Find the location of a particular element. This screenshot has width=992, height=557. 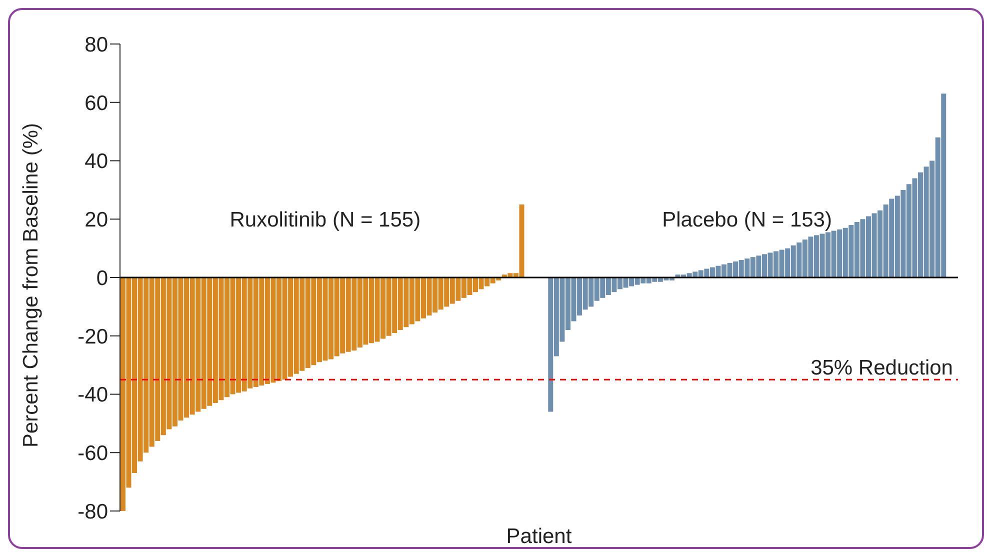

y-tick-label: 80 is located at coordinates (96, 44).